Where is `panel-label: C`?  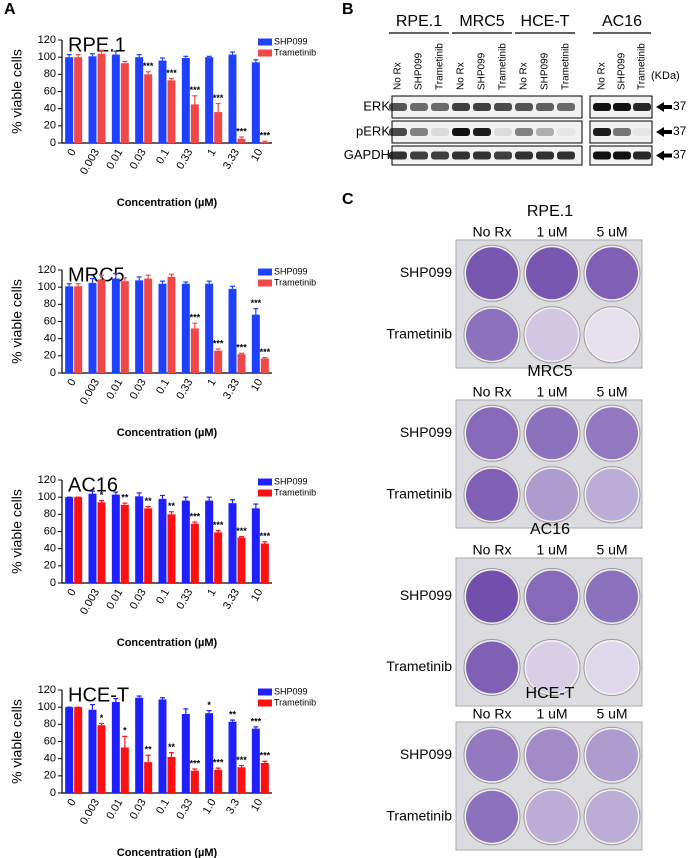
panel-label: C is located at coordinates (348, 199).